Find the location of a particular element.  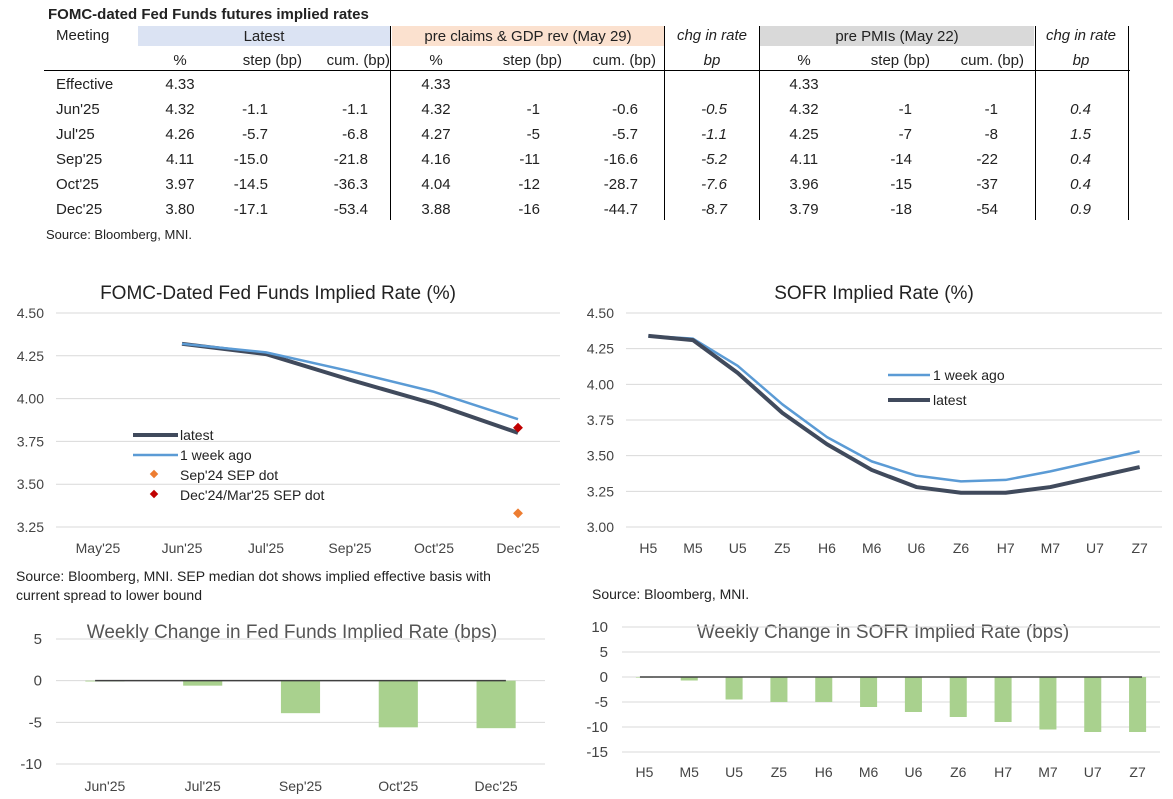

table-cell-c-cum: -28.7 is located at coordinates (620, 184).